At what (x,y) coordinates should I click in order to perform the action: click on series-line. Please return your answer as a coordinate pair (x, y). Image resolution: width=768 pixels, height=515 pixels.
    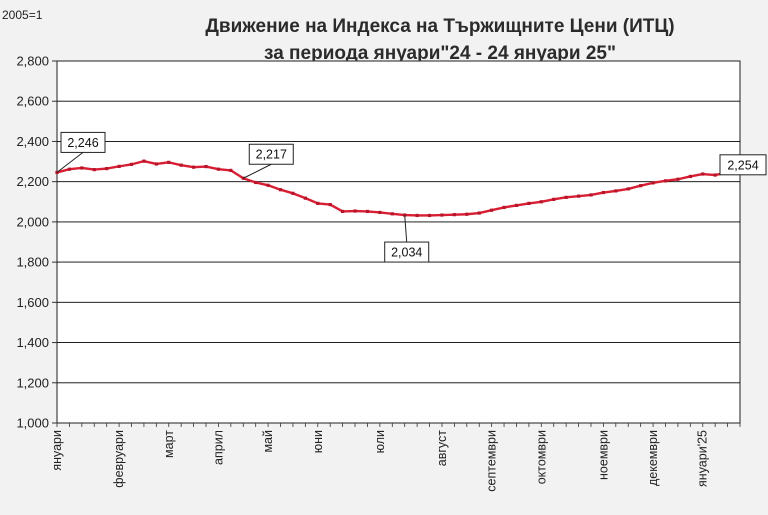
    Looking at the image, I should click on (398, 188).